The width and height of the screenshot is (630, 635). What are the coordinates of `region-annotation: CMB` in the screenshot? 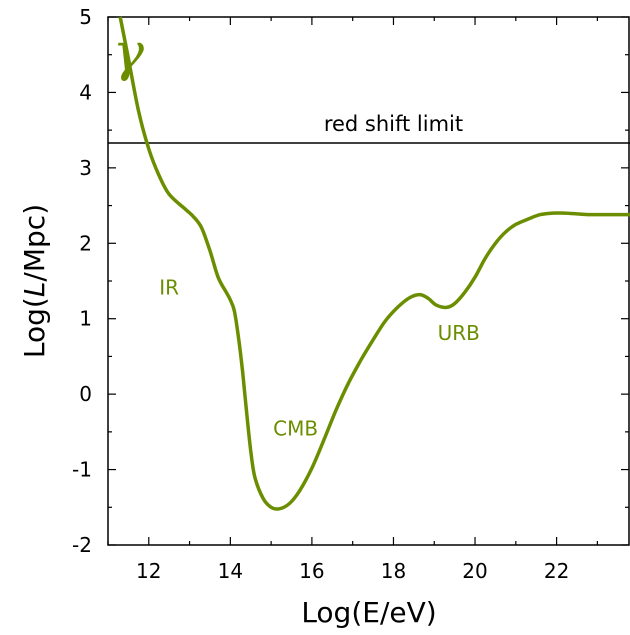 It's located at (295, 429).